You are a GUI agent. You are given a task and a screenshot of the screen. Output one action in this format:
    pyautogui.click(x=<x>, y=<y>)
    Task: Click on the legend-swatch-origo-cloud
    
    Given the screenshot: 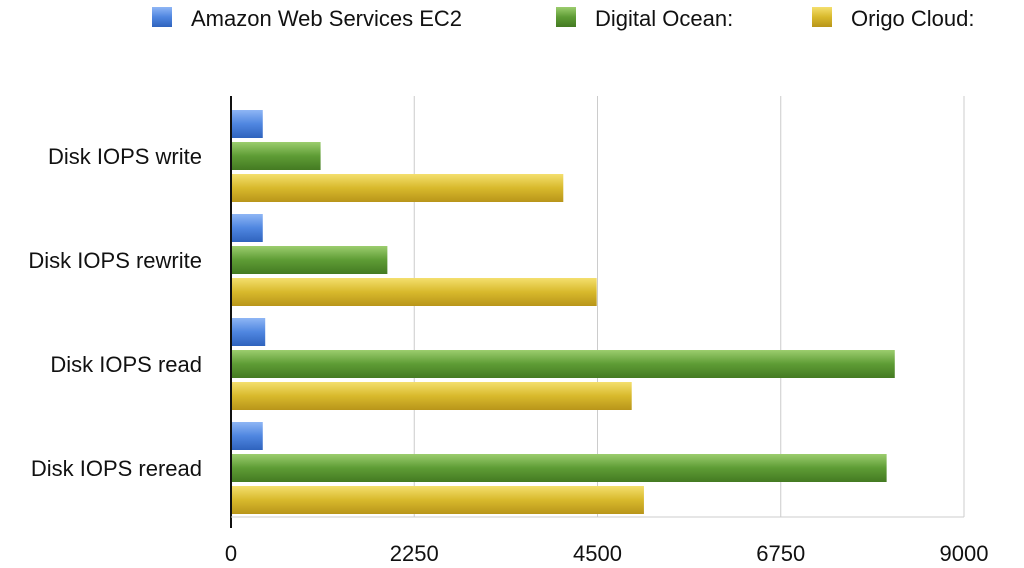 What is the action you would take?
    pyautogui.click(x=822, y=17)
    